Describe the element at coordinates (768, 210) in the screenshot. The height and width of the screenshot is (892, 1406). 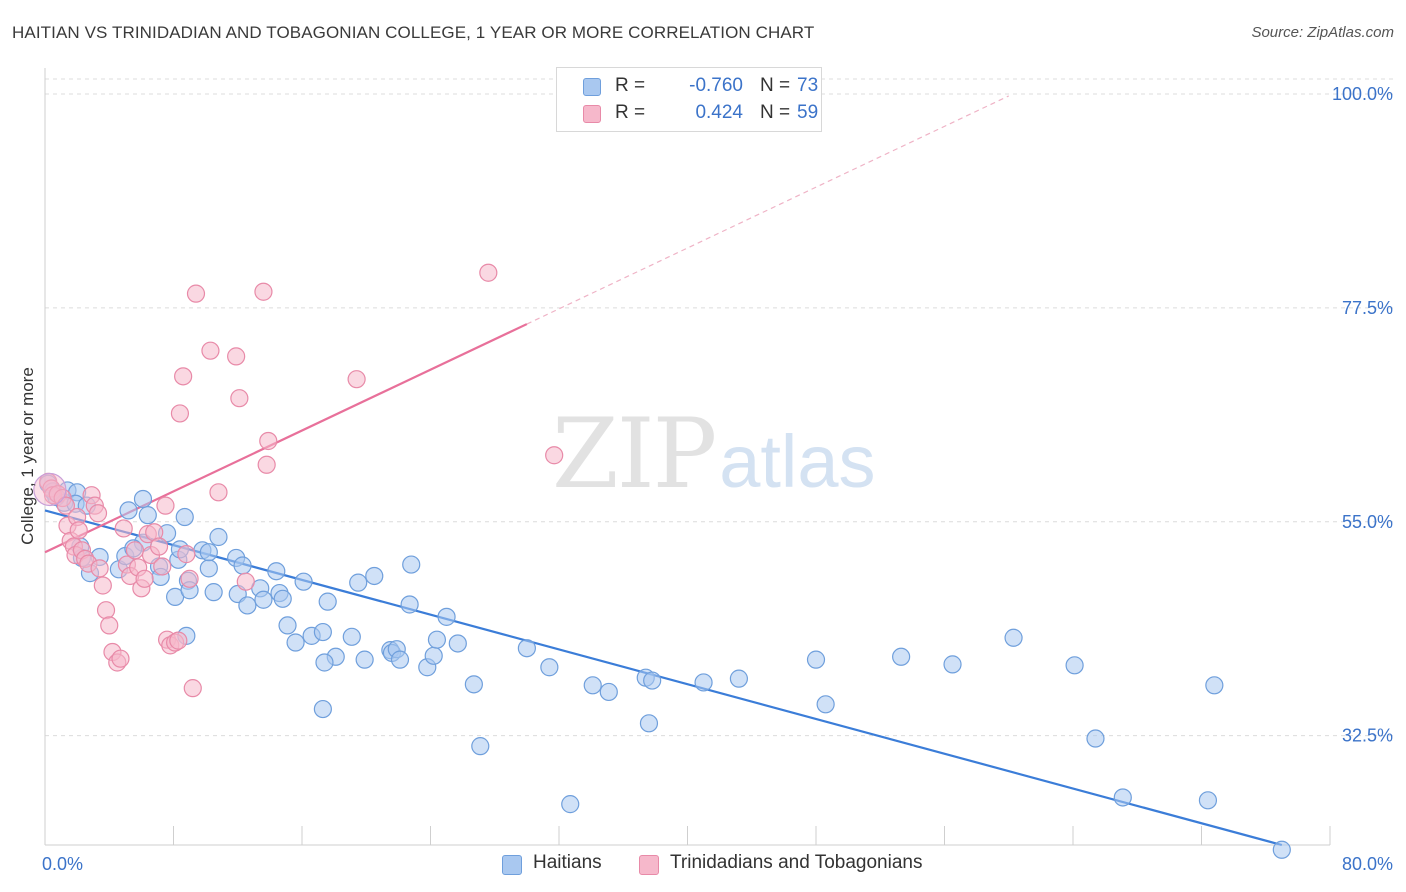
I see `trinidadians-trend-extension` at that location.